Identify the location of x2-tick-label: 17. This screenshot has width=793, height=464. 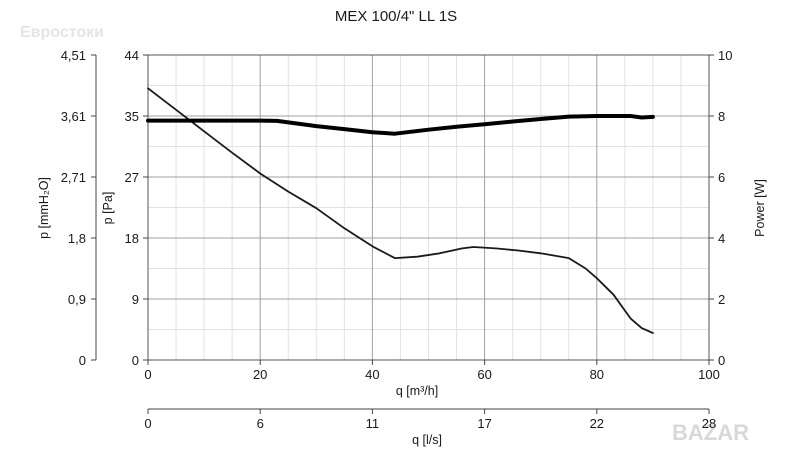
(484, 423).